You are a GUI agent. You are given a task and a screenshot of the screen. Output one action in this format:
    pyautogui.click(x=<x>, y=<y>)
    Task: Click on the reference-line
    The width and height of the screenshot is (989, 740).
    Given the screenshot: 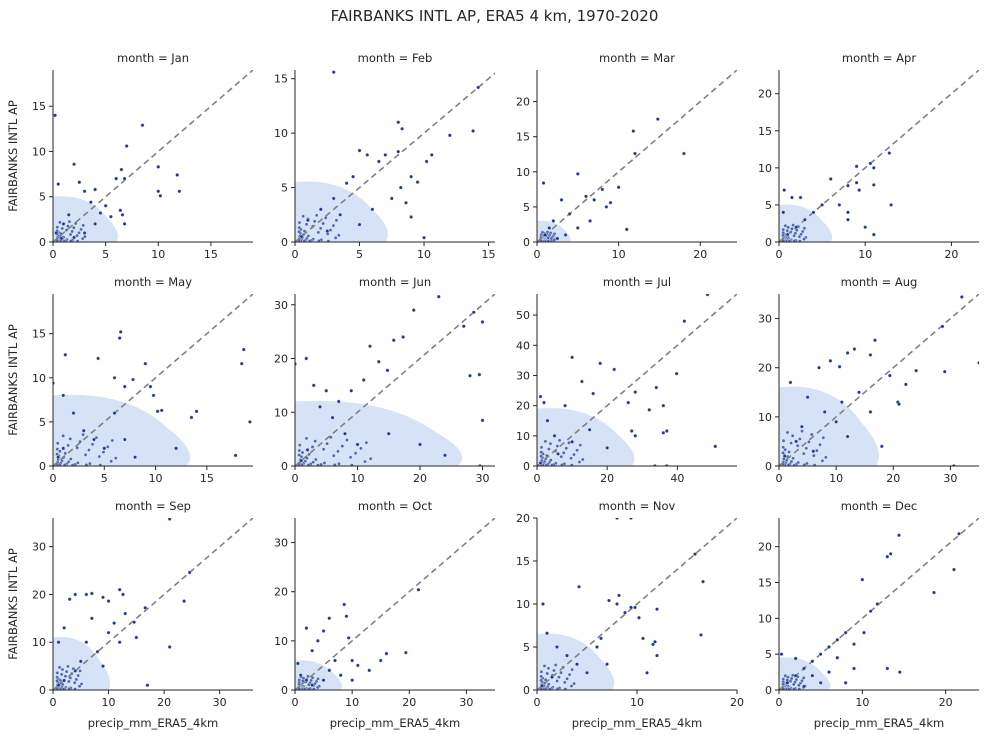 What is the action you would take?
    pyautogui.click(x=879, y=380)
    